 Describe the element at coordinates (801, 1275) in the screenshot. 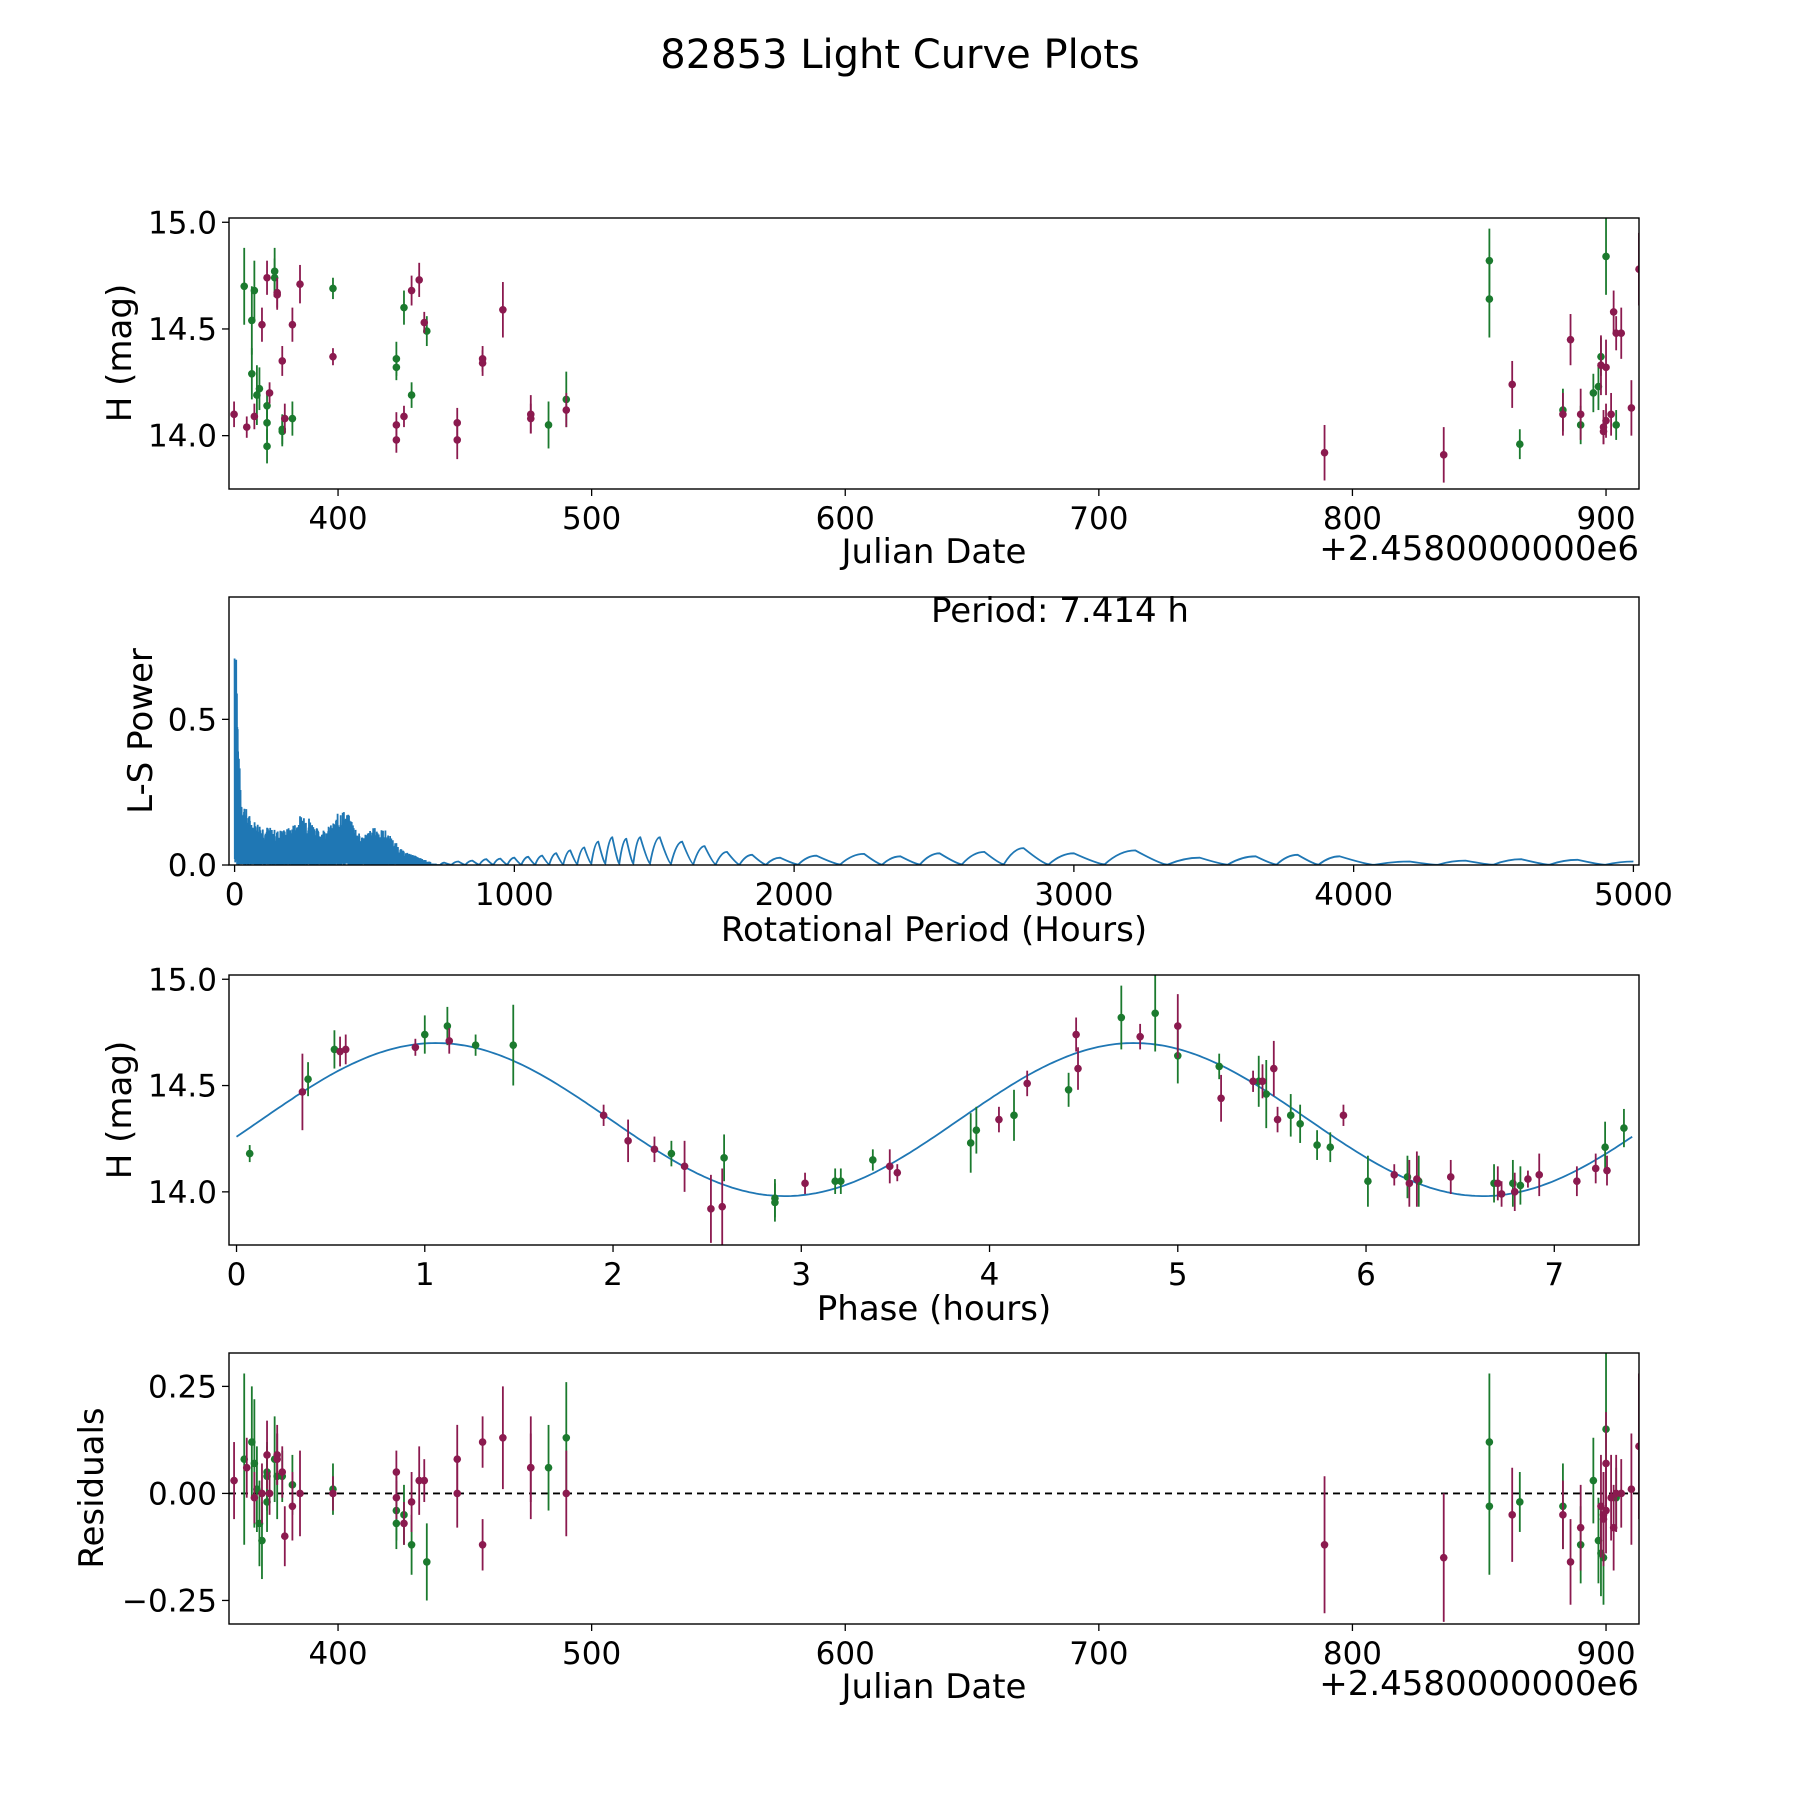

I see `phased-xtick-label: 3` at that location.